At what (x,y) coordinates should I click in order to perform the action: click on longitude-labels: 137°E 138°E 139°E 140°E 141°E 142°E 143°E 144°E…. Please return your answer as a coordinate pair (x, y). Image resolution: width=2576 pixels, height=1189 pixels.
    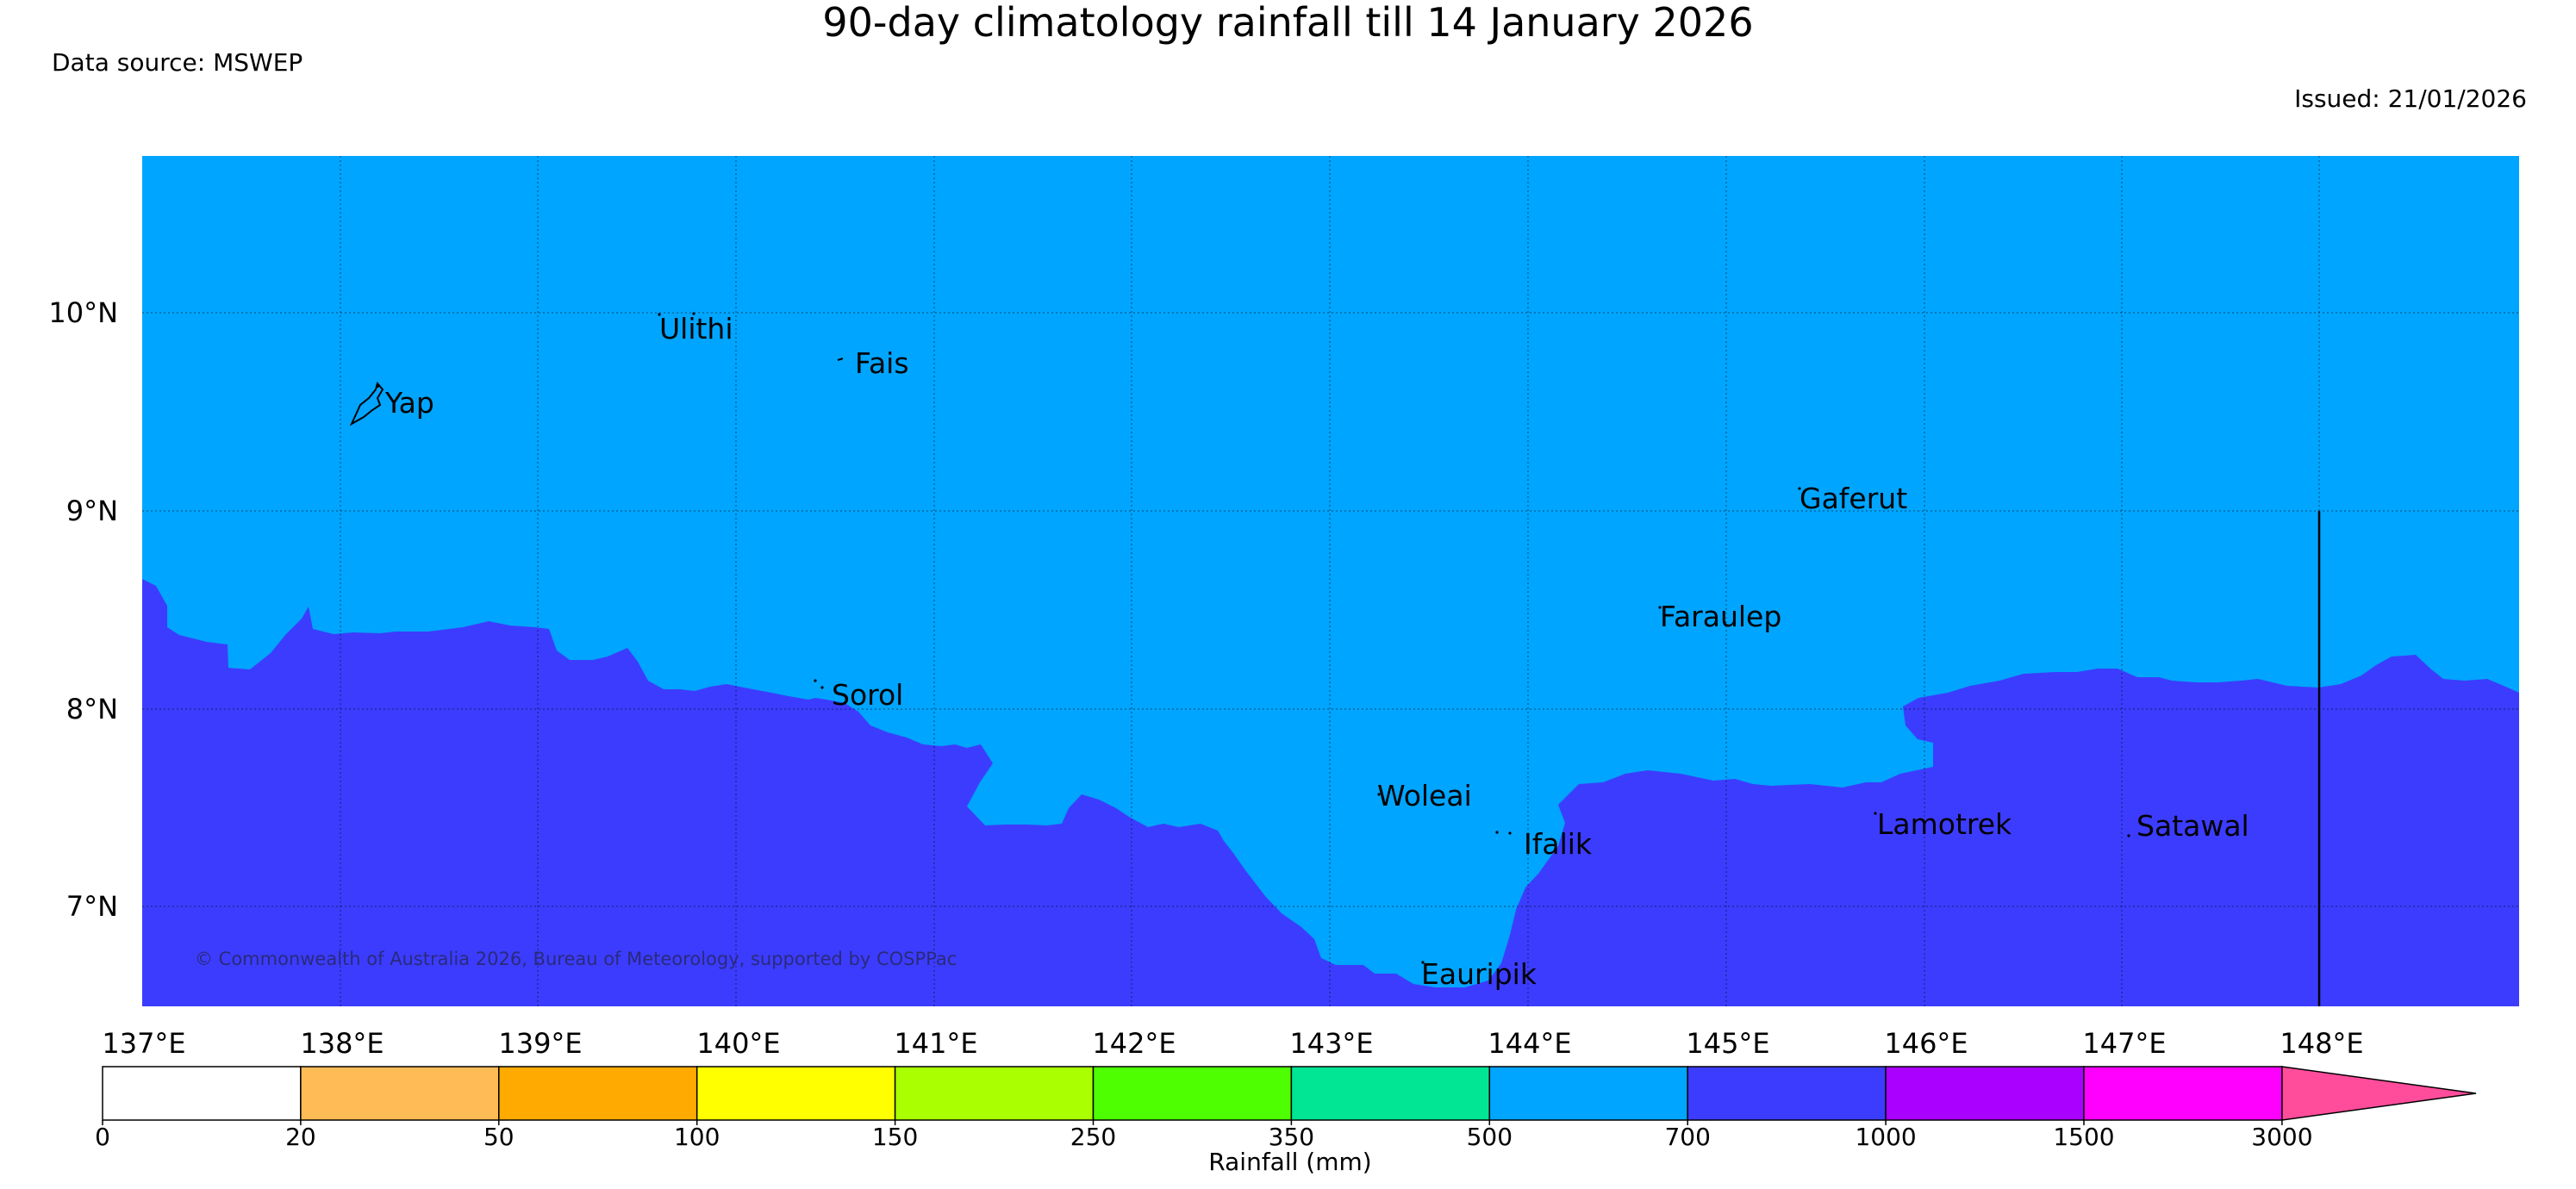
    Looking at the image, I should click on (1232, 1043).